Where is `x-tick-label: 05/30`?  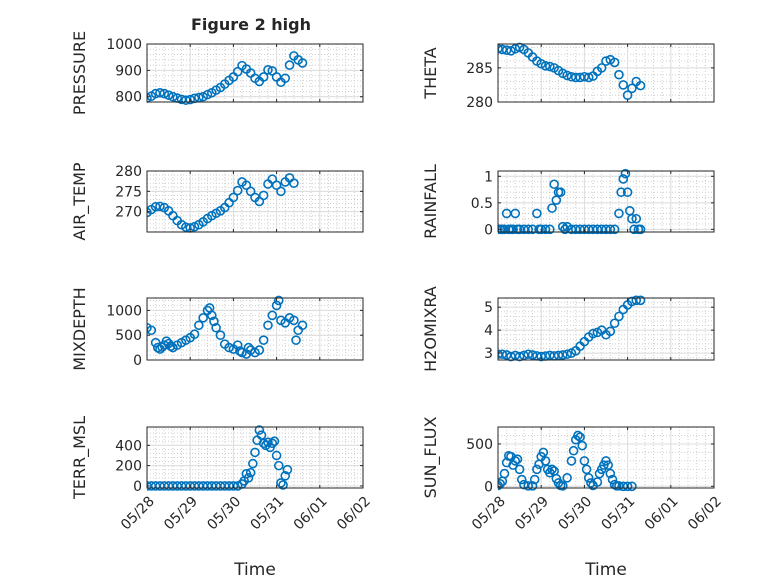
x-tick-label: 05/30 is located at coordinates (224, 514).